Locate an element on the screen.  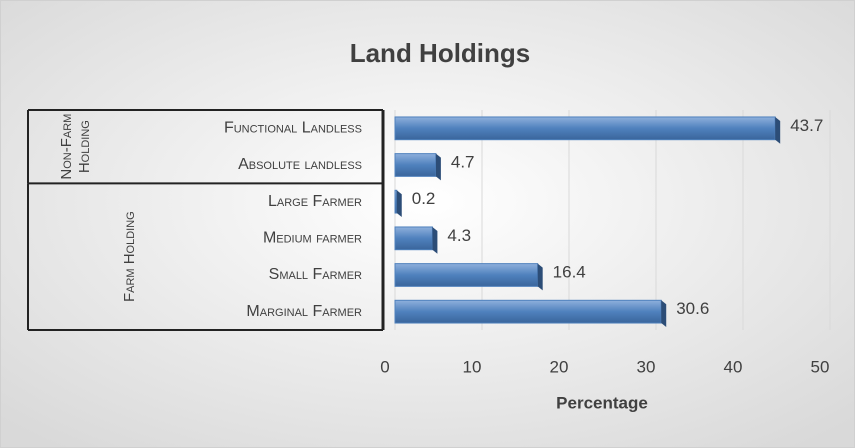
x-tick-label: 50 is located at coordinates (820, 366).